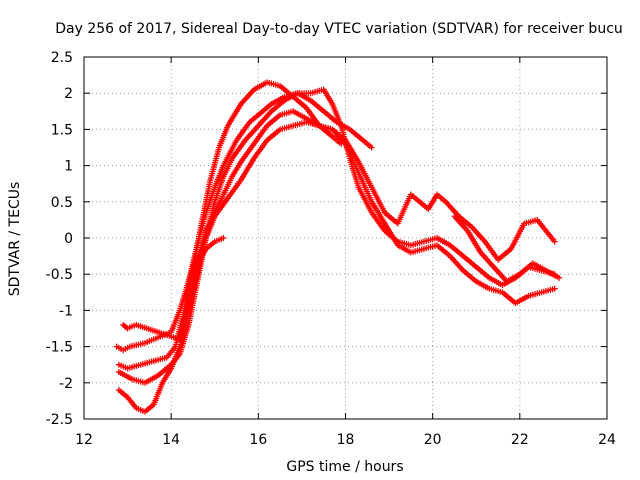 Image resolution: width=640 pixels, height=480 pixels. What do you see at coordinates (258, 440) in the screenshot?
I see `x-tick-label: 16` at bounding box center [258, 440].